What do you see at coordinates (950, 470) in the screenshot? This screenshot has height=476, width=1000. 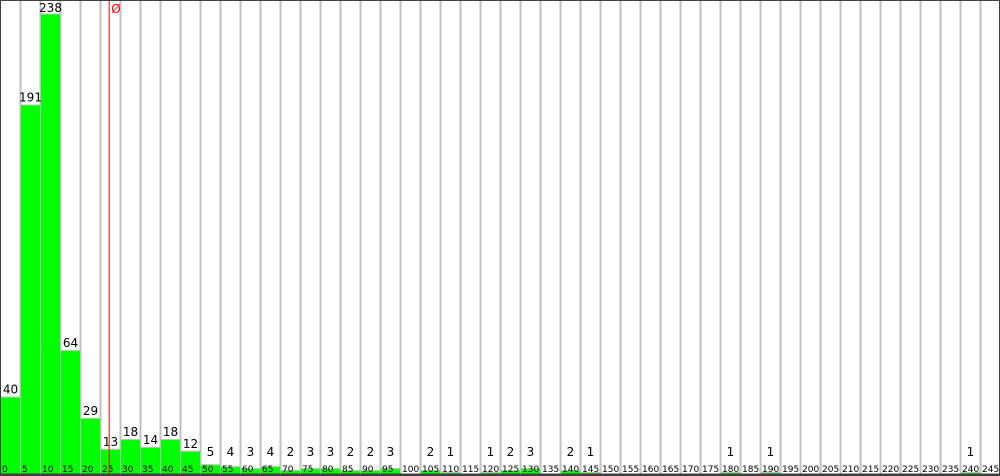 I see `x-tick-label: 235` at bounding box center [950, 470].